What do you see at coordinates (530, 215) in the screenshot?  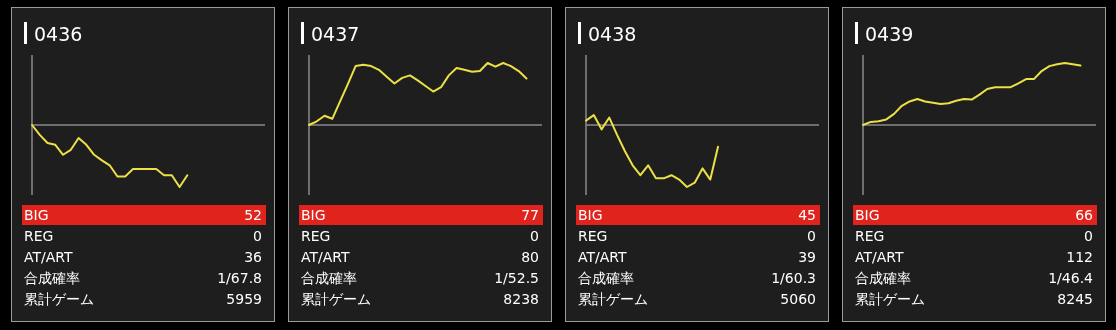 I see `text: 77` at bounding box center [530, 215].